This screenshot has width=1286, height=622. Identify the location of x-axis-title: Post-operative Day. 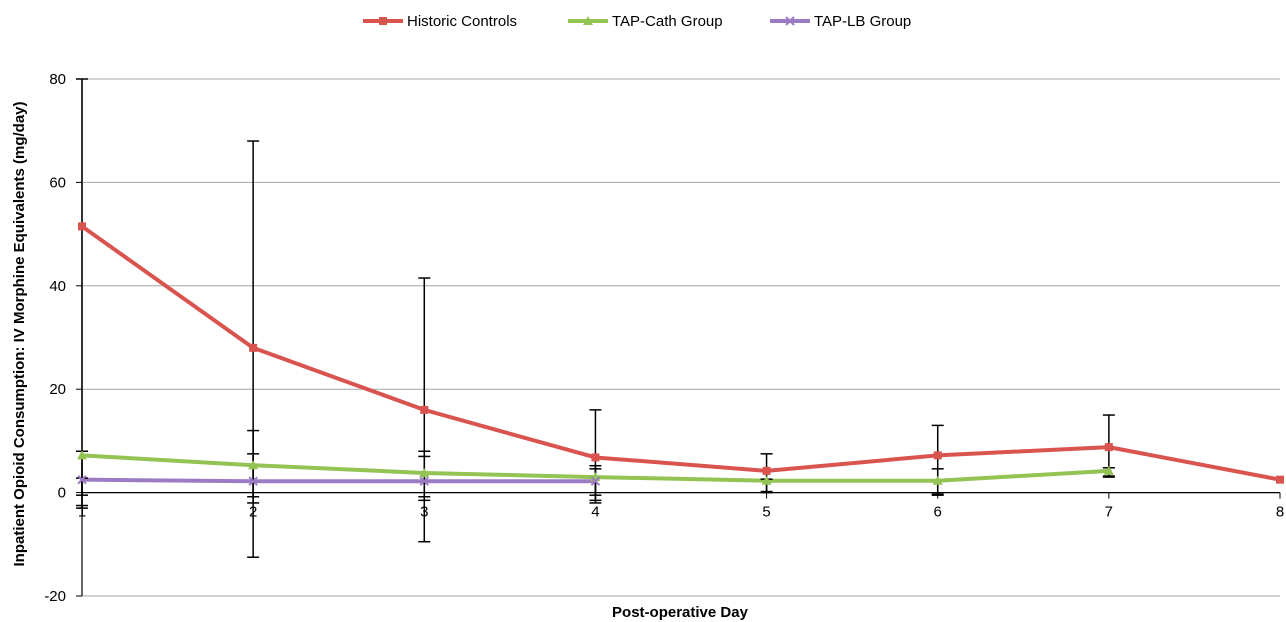
(680, 612).